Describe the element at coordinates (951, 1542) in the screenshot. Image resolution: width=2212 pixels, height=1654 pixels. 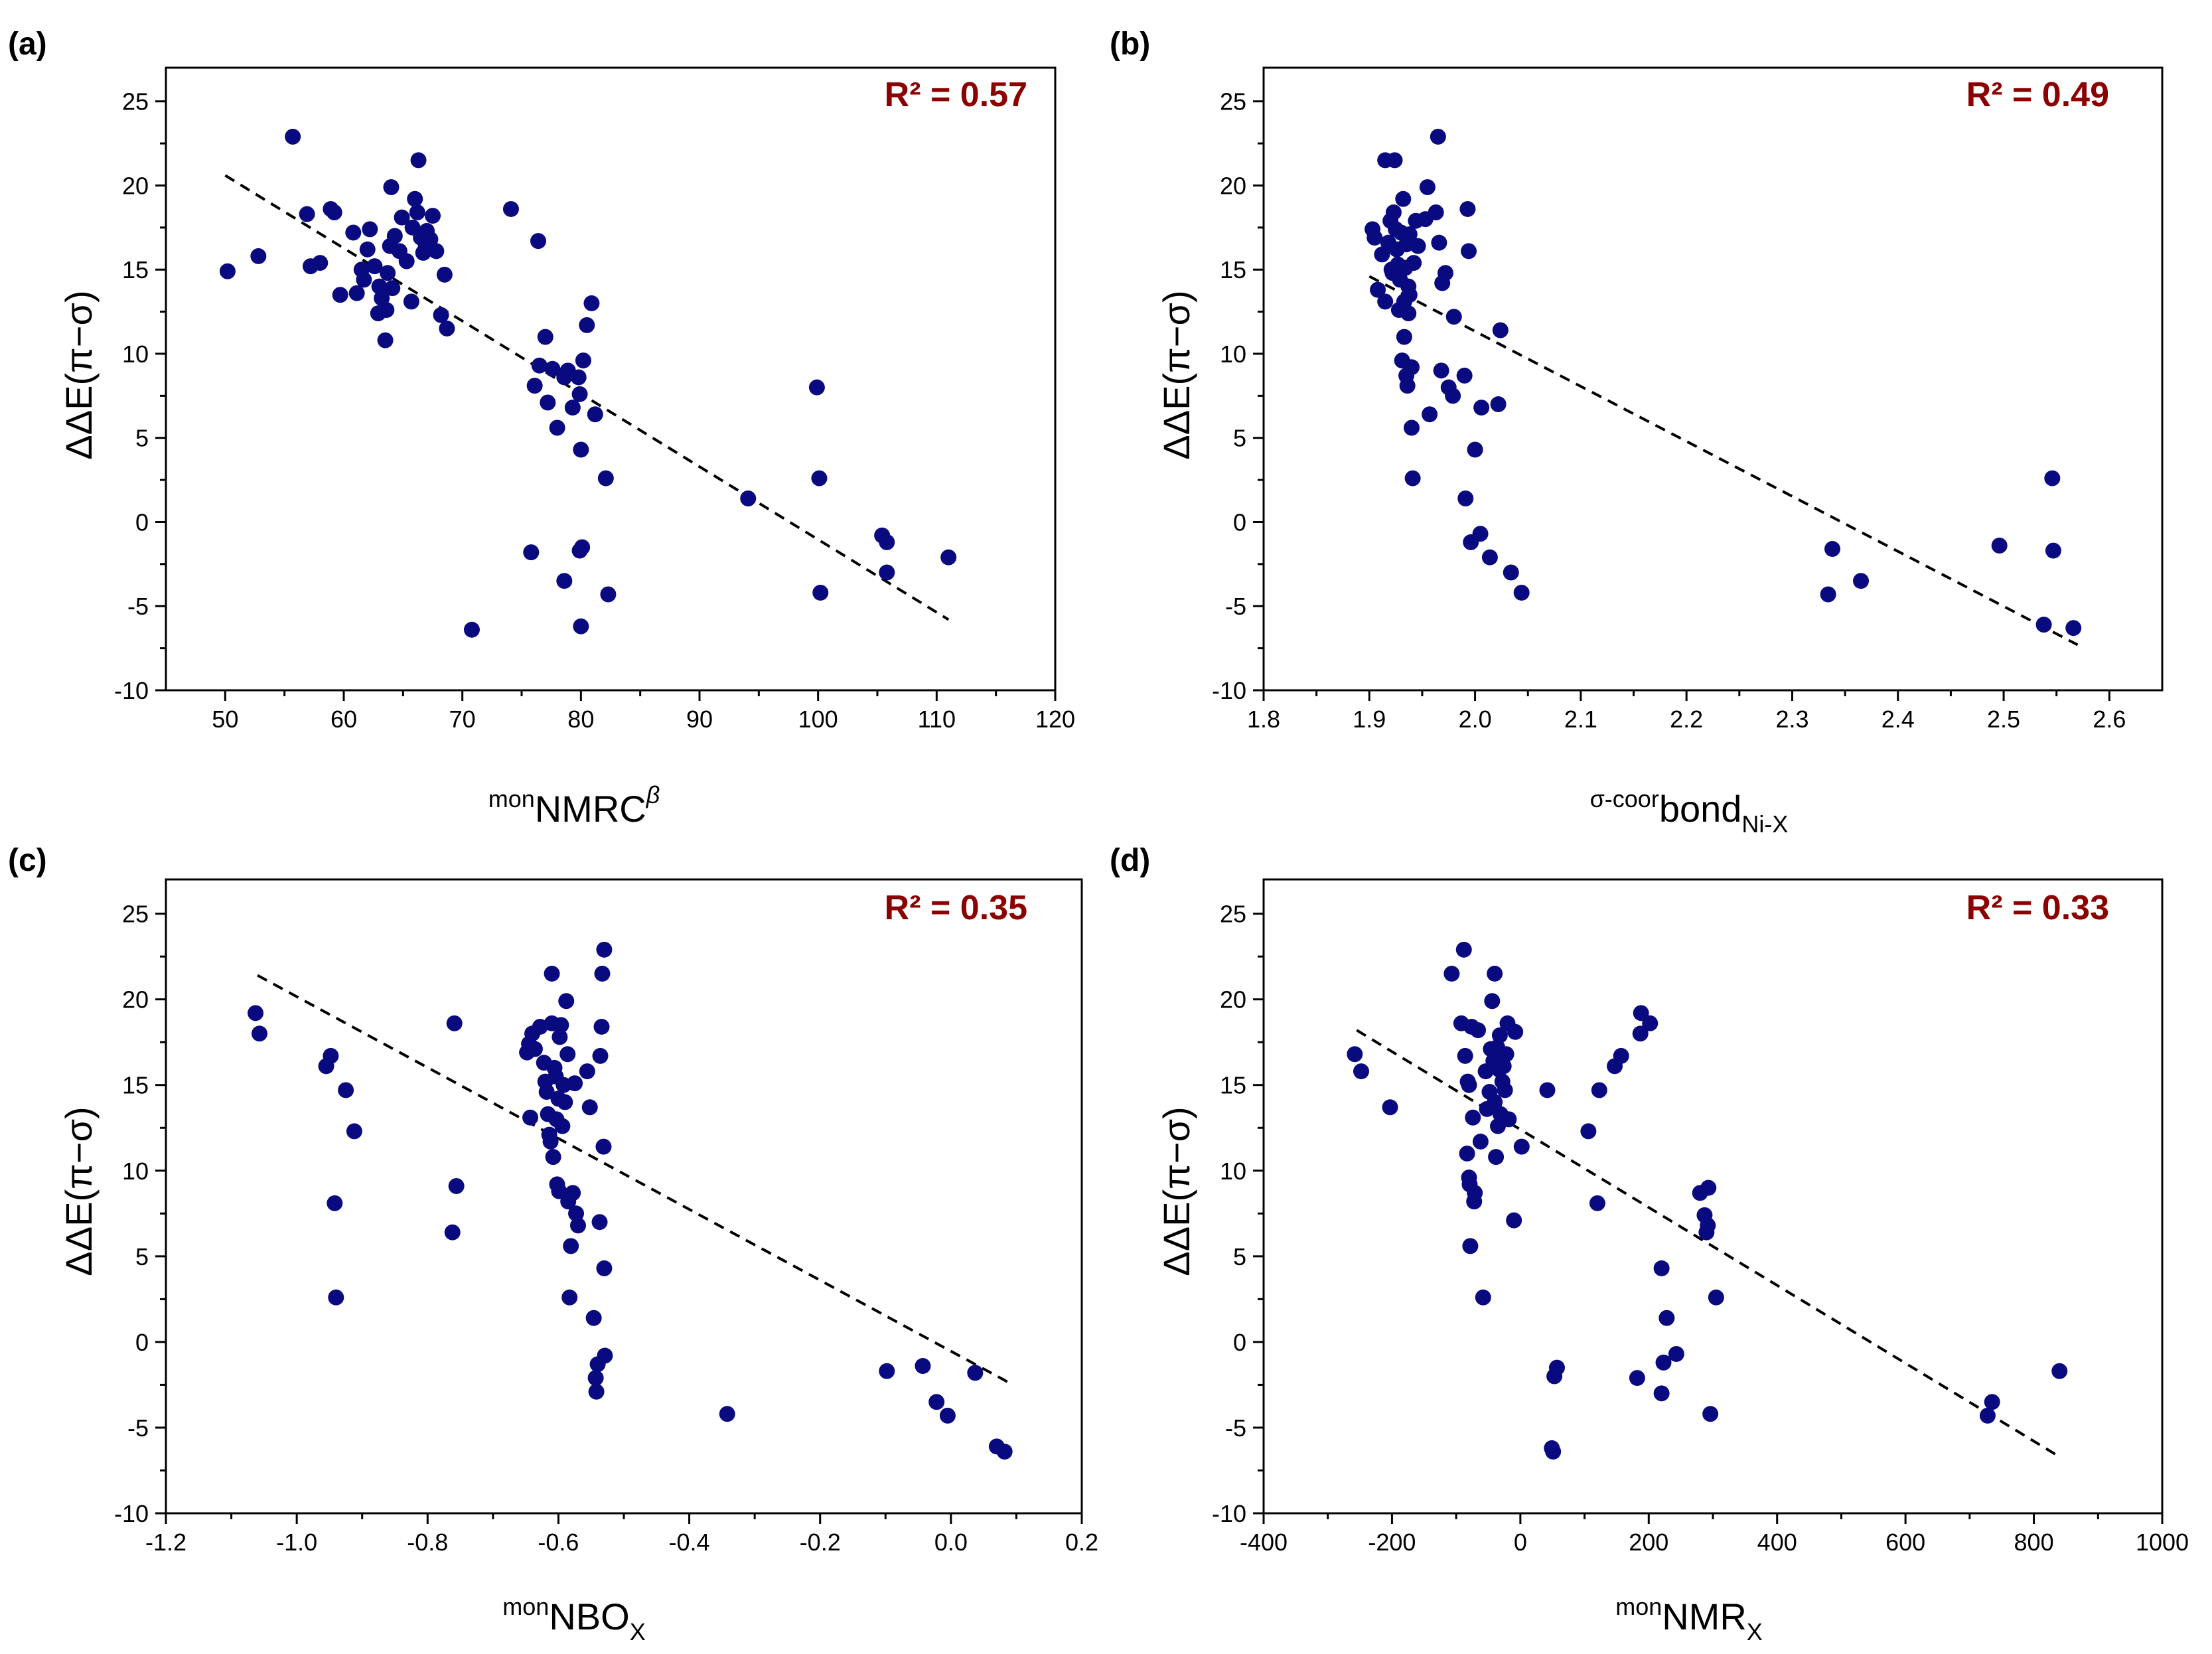
I see `panel-c-x-tick-label: 0.0` at that location.